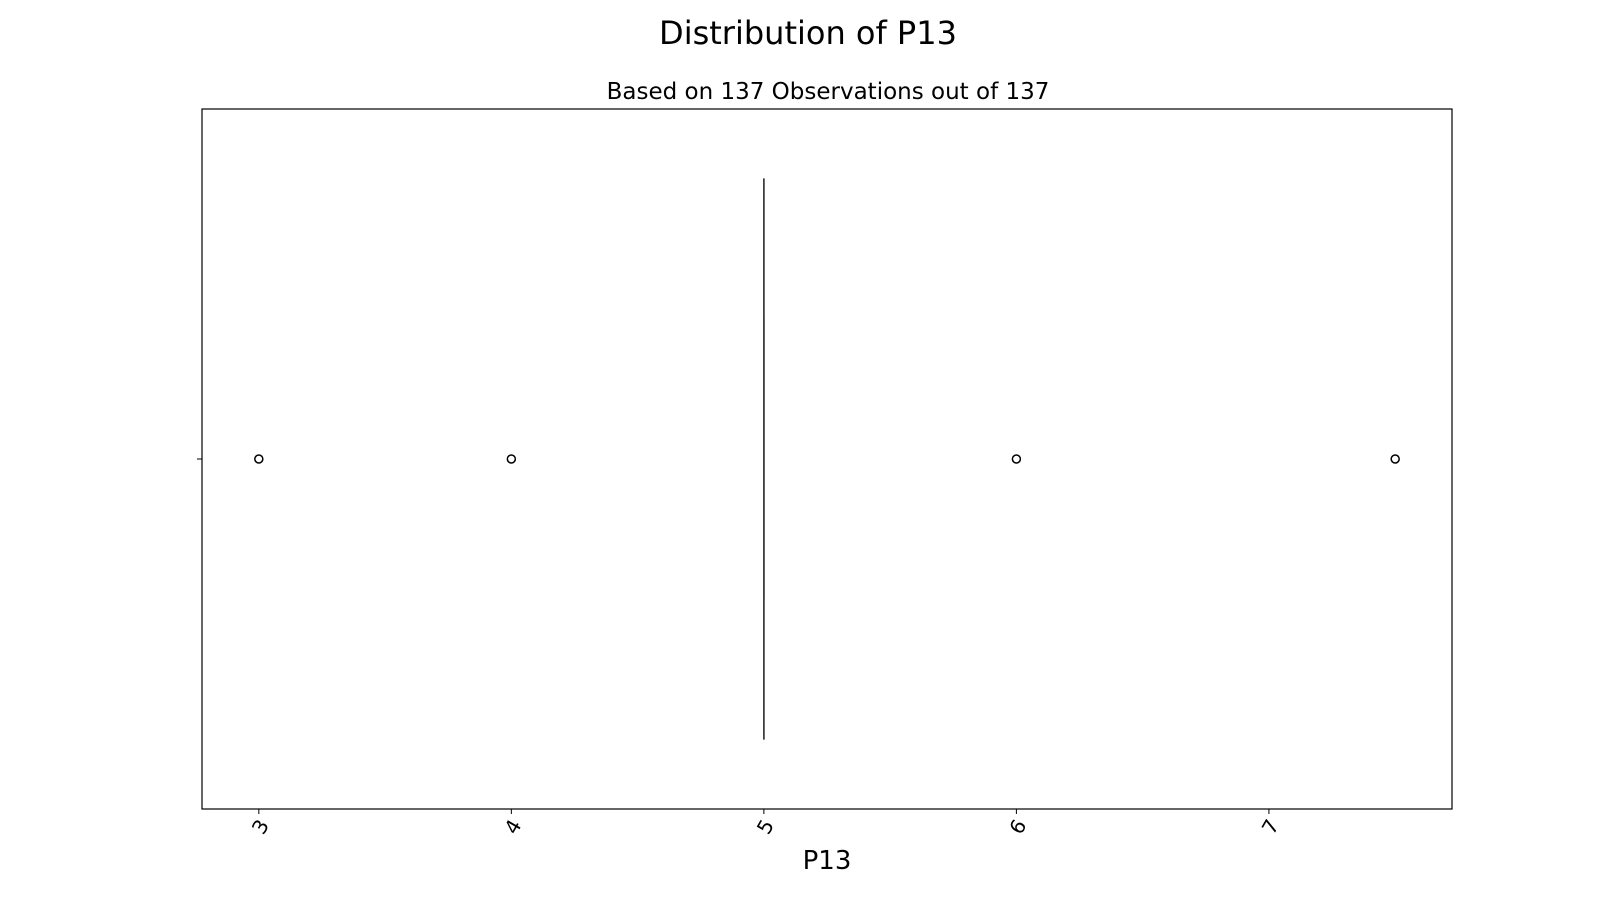 The width and height of the screenshot is (1600, 904). What do you see at coordinates (512, 826) in the screenshot?
I see `x-tick-label: 4` at bounding box center [512, 826].